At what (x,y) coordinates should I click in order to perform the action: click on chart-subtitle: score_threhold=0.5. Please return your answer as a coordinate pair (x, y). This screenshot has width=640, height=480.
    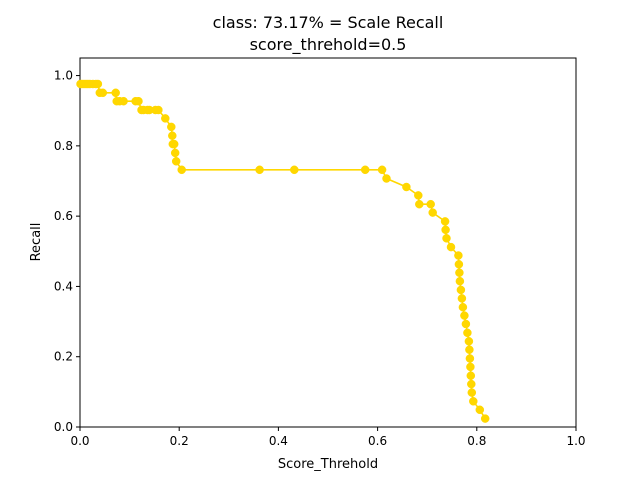
    Looking at the image, I should click on (328, 45).